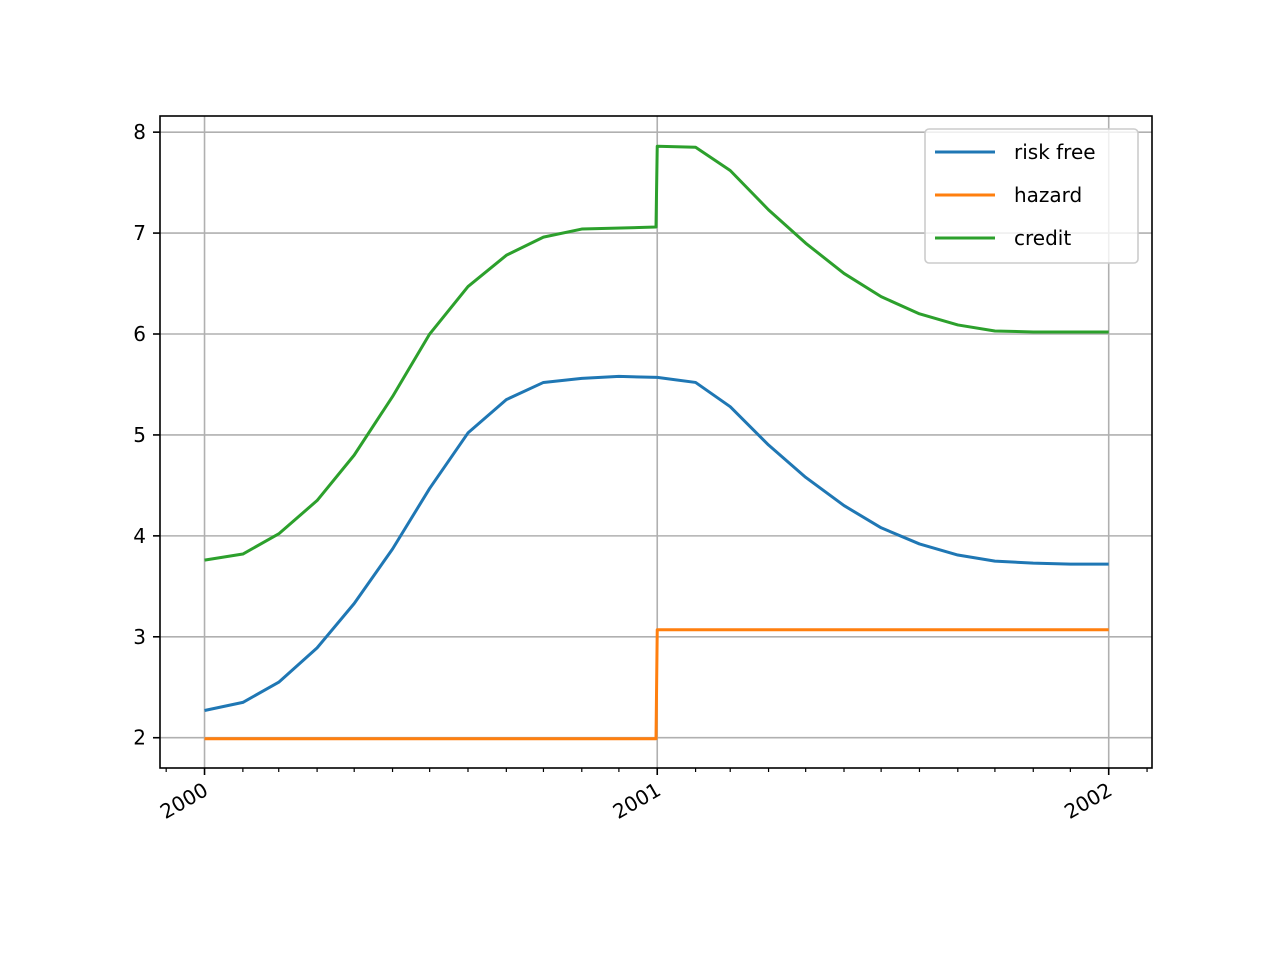 This screenshot has height=960, width=1280. I want to click on y-tick-label: 4, so click(139, 536).